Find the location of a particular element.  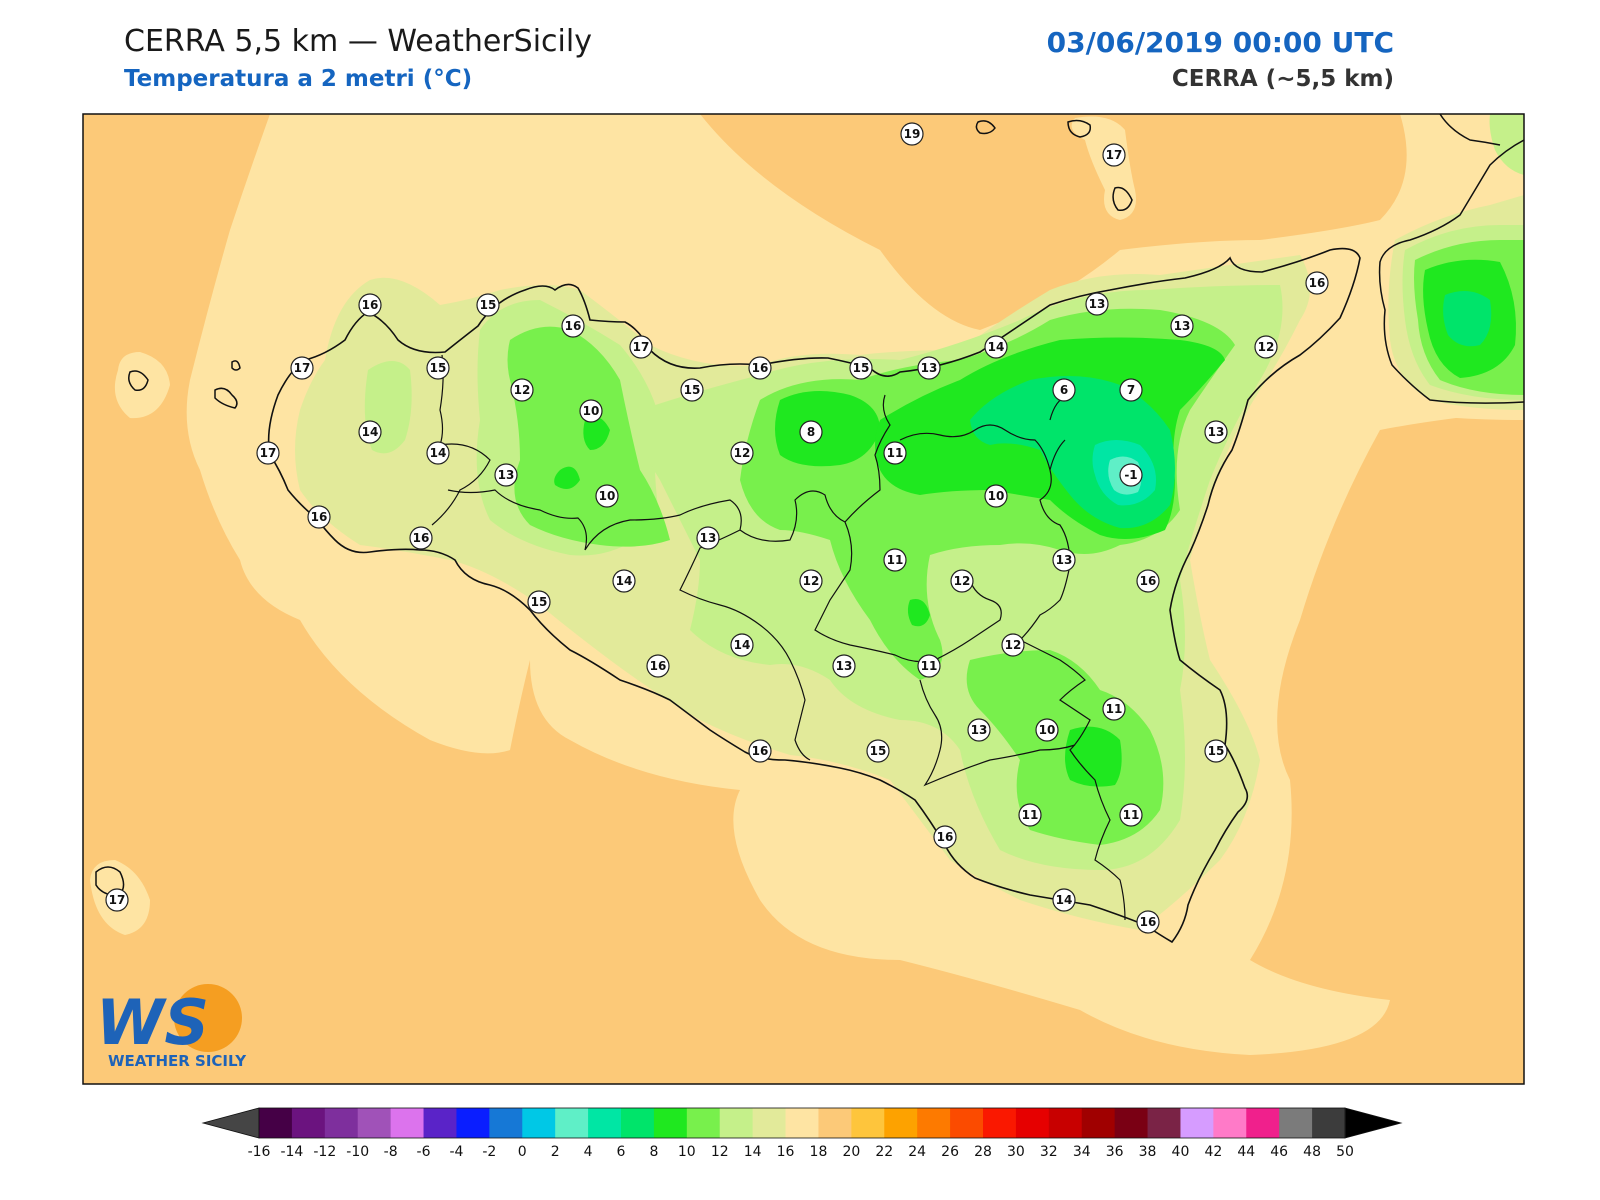

colorbar-tick-label: 44 is located at coordinates (1246, 1152).